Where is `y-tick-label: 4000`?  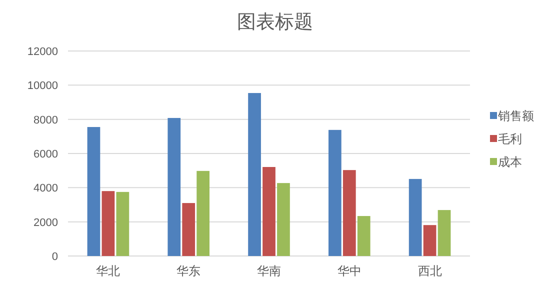
y-tick-label: 4000 is located at coordinates (46, 188).